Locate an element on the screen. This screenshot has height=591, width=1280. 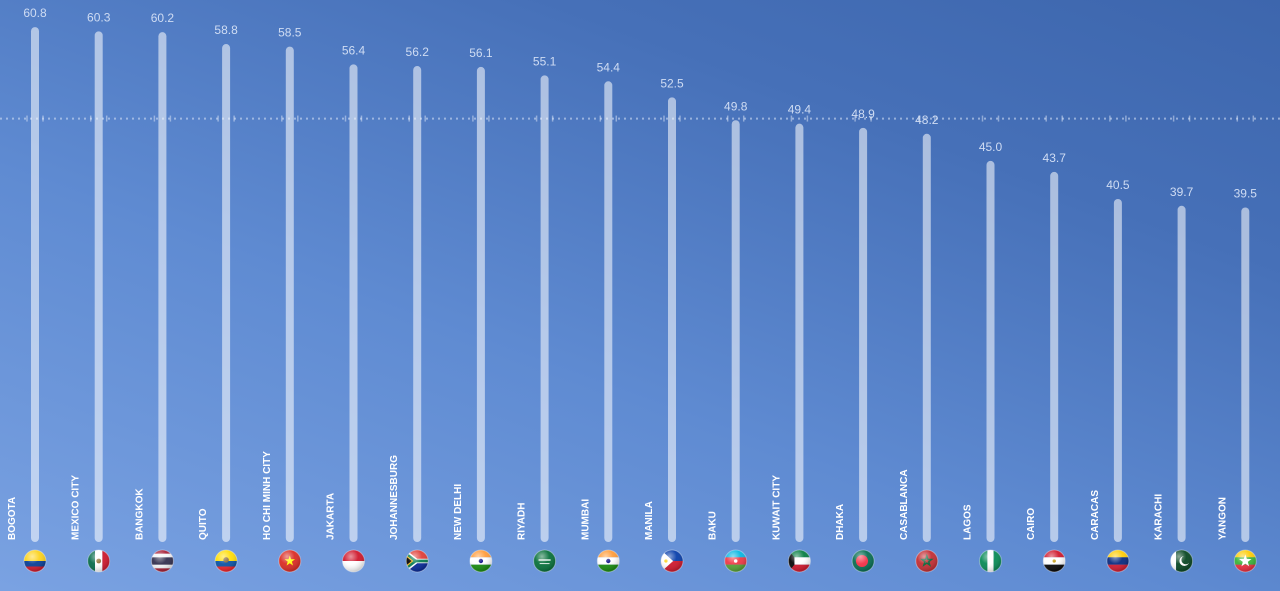
value-label-dhaka: 48.9 is located at coordinates (863, 114).